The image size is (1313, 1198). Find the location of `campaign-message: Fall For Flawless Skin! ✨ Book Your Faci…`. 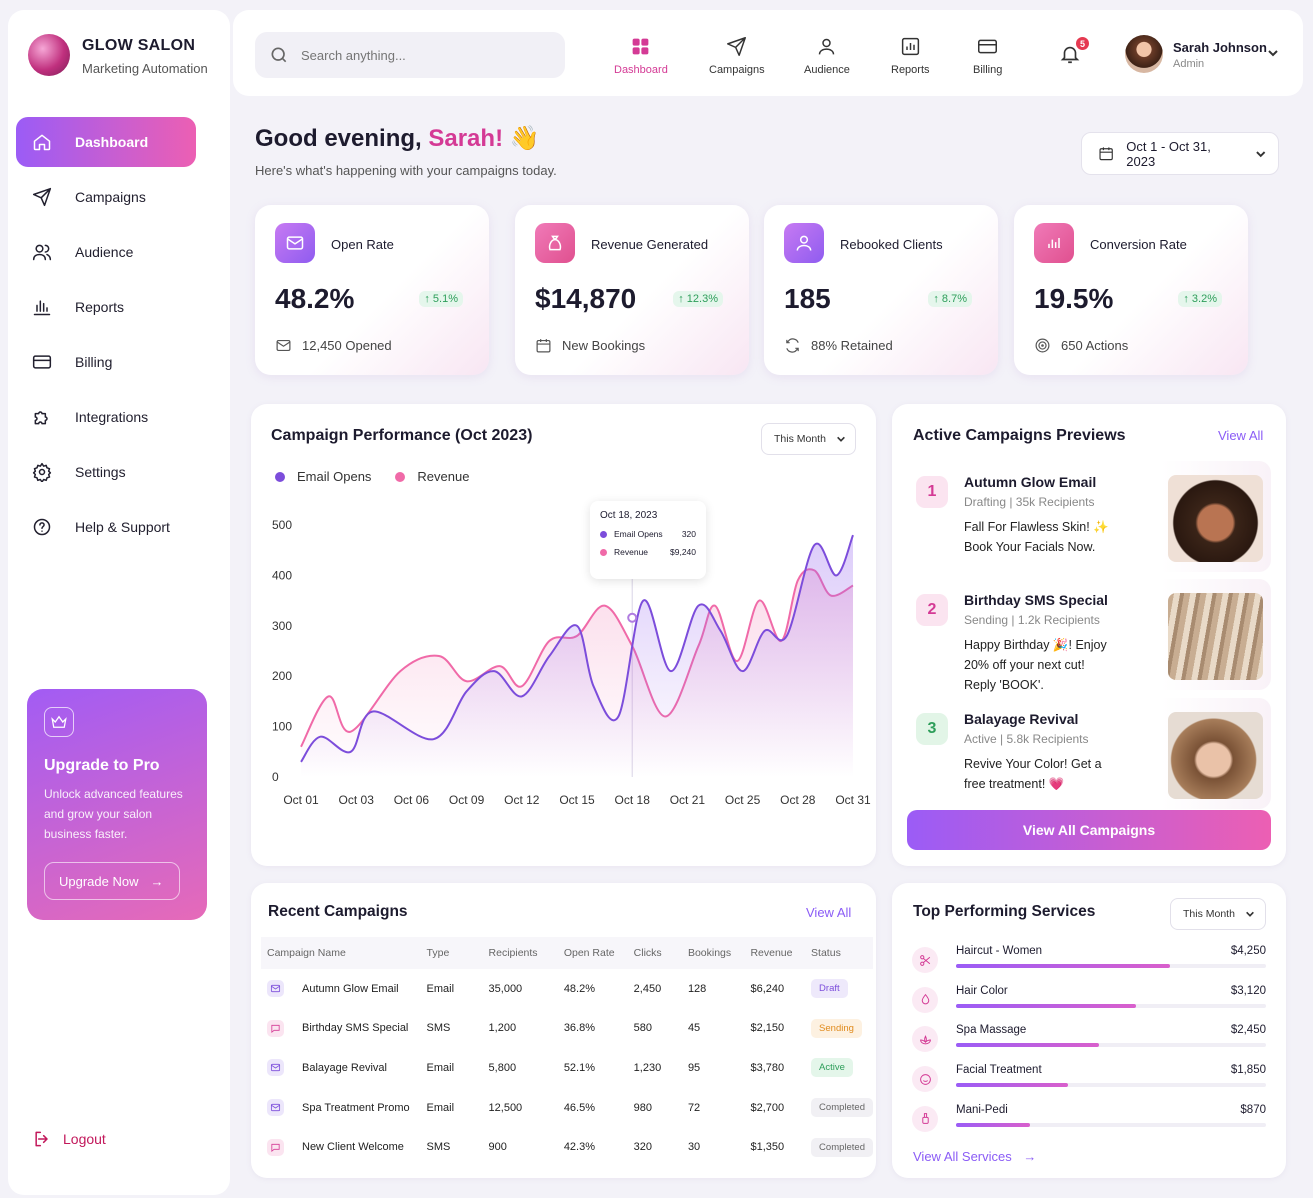

campaign-message: Fall For Flawless Skin! ✨ Book Your Faci… is located at coordinates (1036, 537).